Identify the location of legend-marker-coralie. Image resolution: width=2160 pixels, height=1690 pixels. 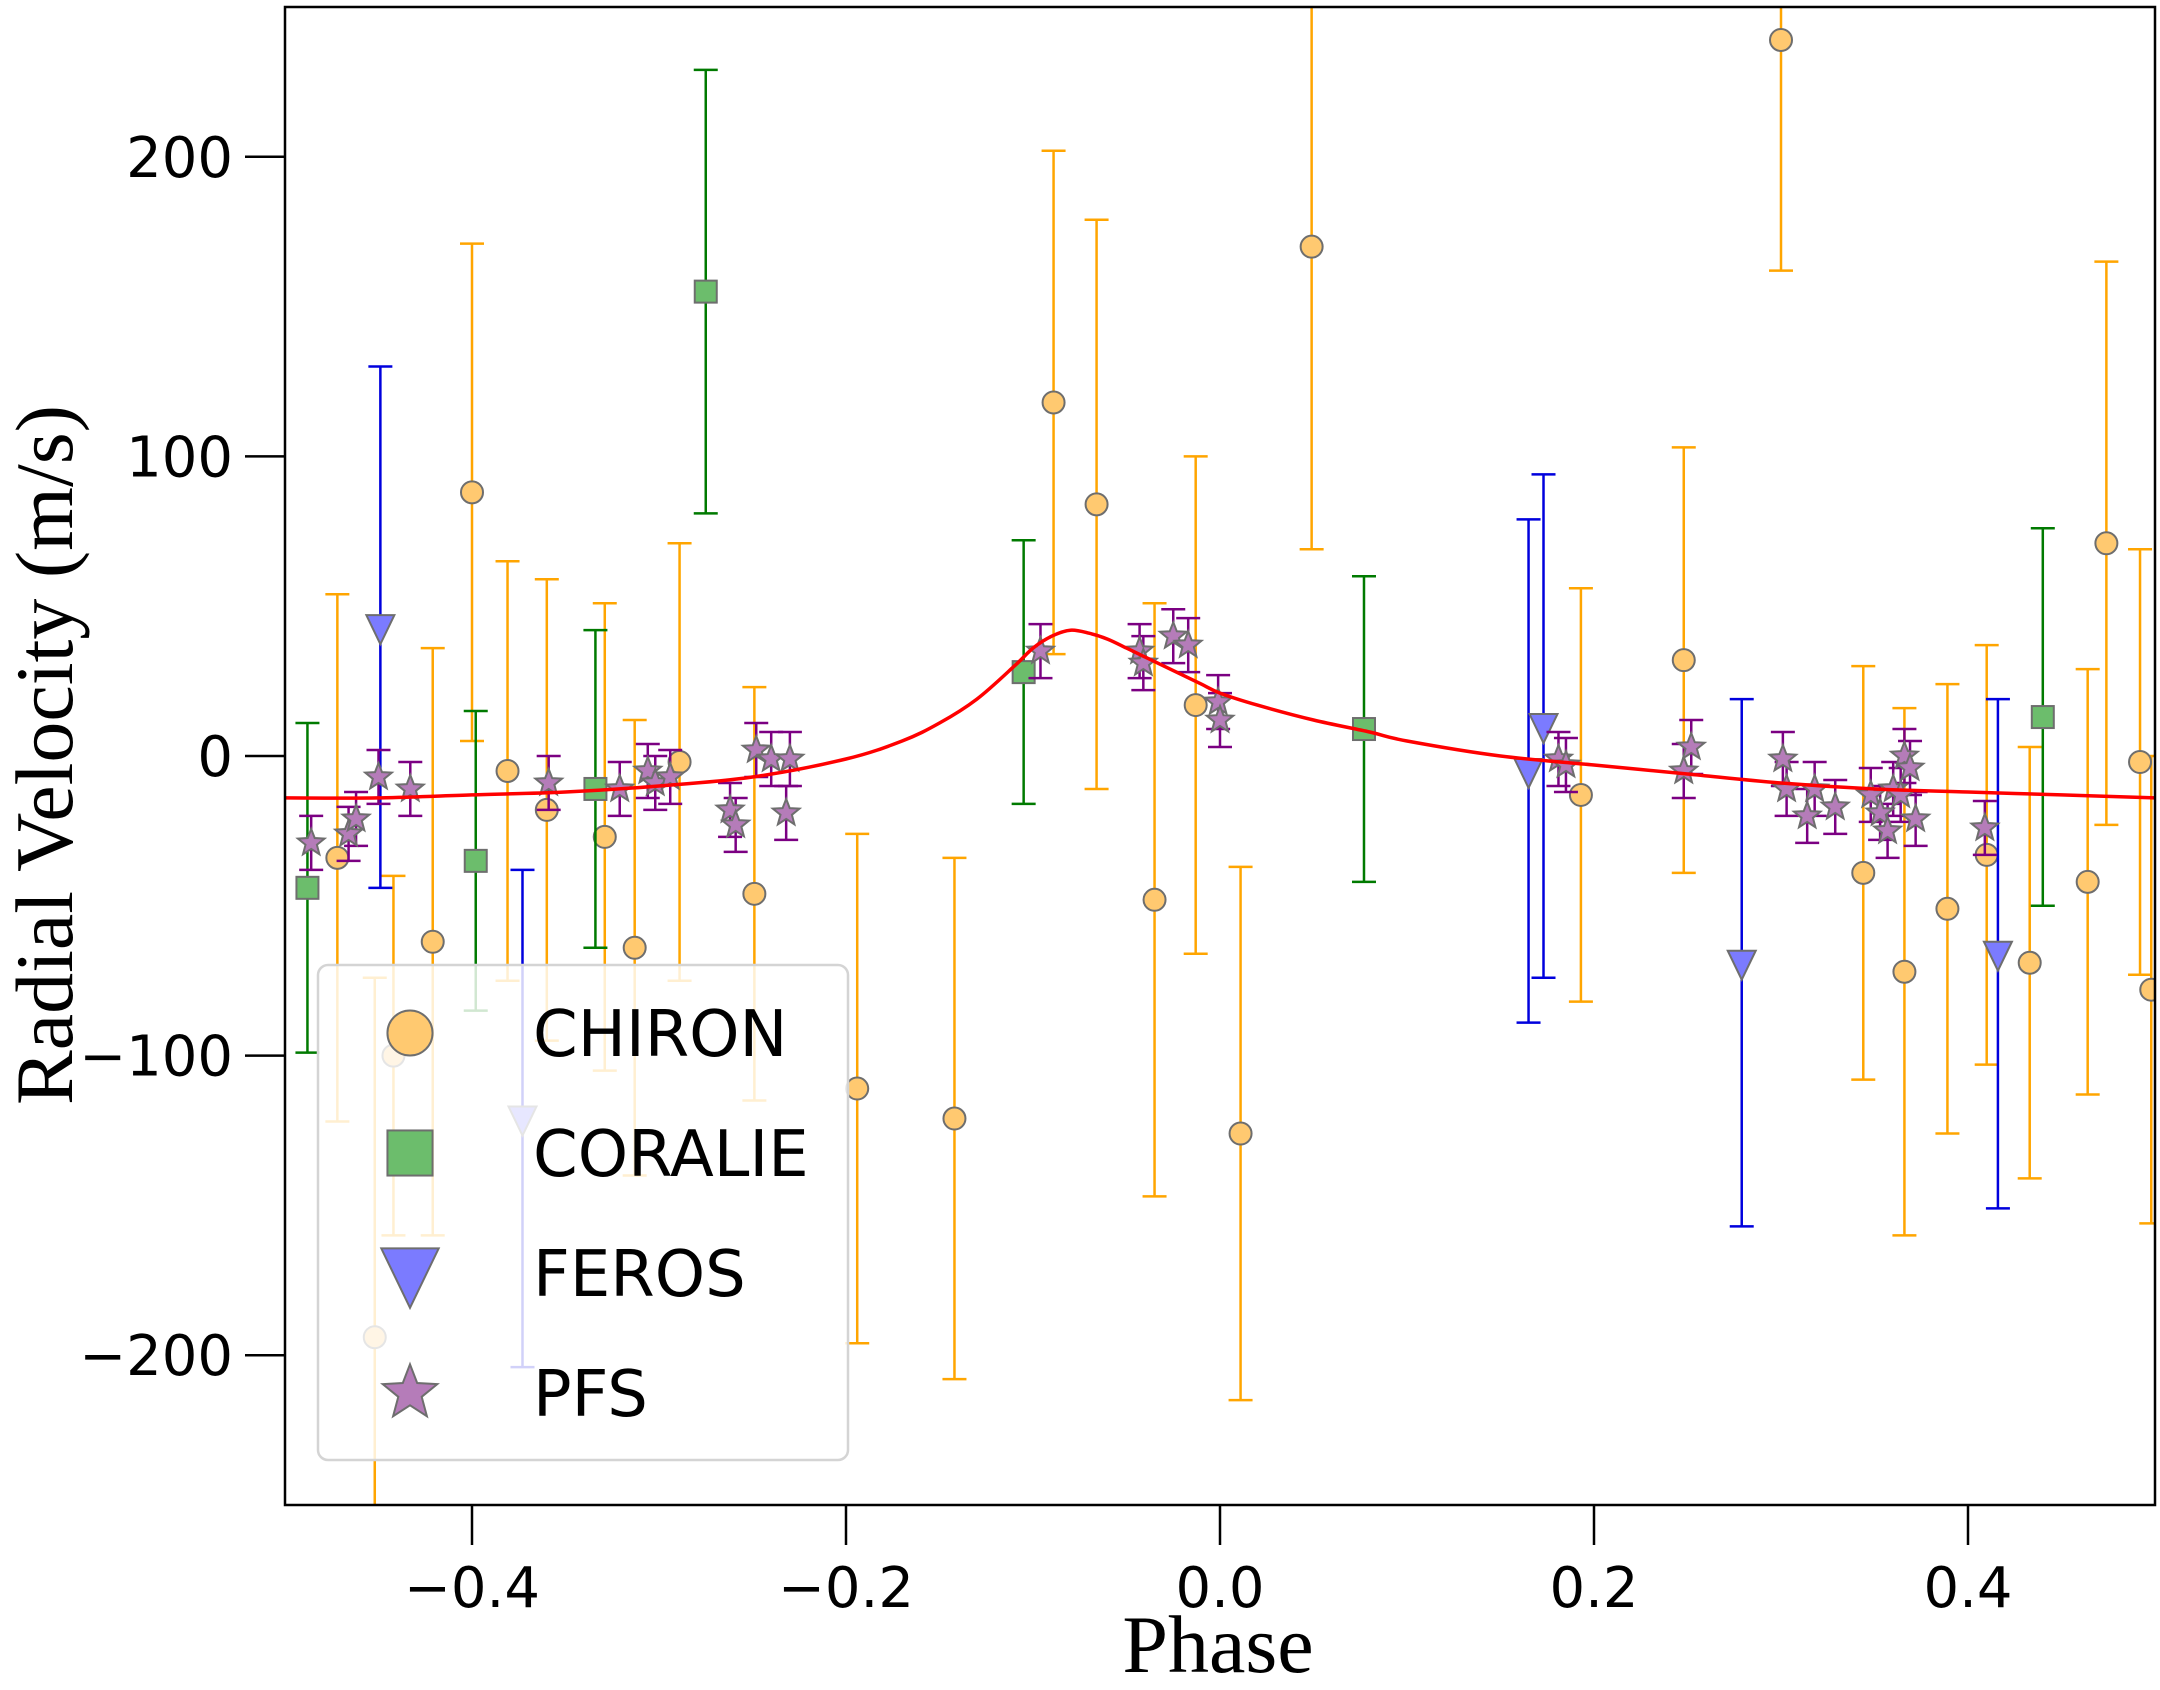
(410, 1153).